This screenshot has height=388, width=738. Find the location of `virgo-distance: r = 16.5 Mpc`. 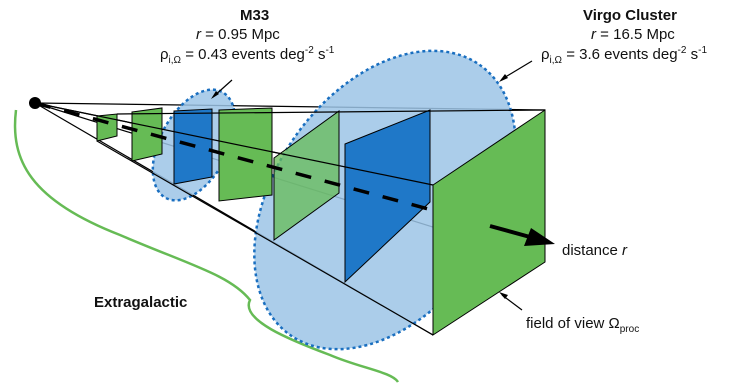

virgo-distance: r = 16.5 Mpc is located at coordinates (633, 34).